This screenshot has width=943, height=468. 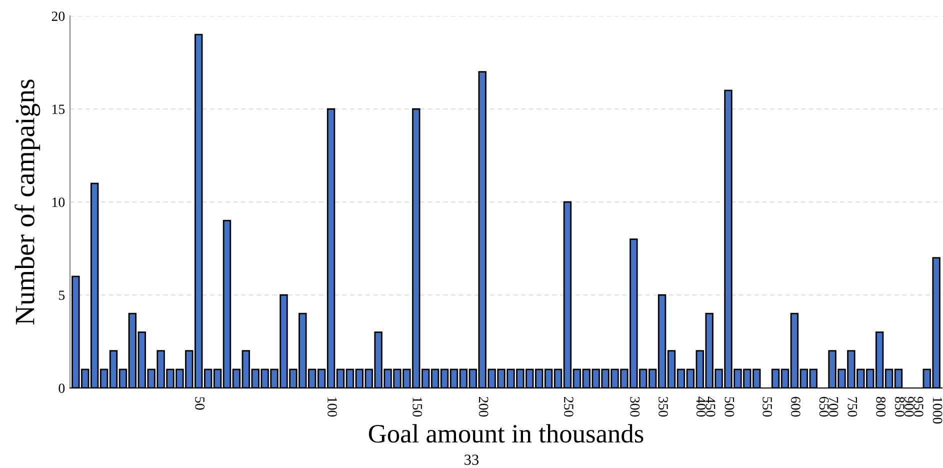 What do you see at coordinates (58, 202) in the screenshot?
I see `y-tick-label: 10` at bounding box center [58, 202].